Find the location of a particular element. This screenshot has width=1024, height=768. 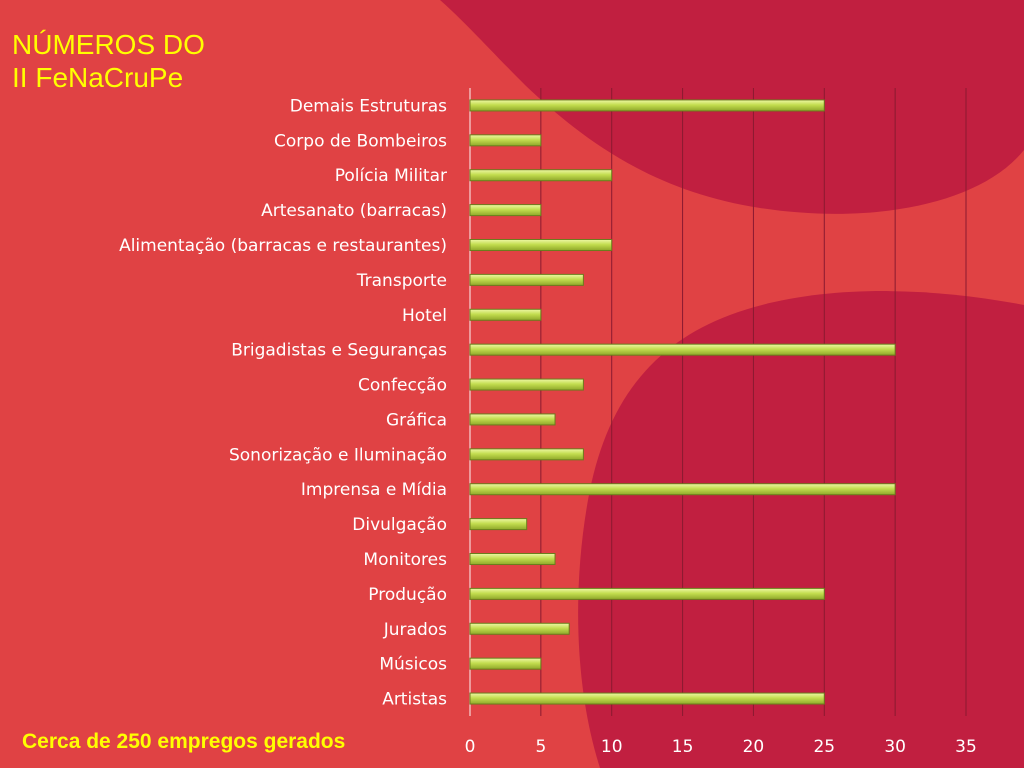

category-label: Produção is located at coordinates (407, 595).